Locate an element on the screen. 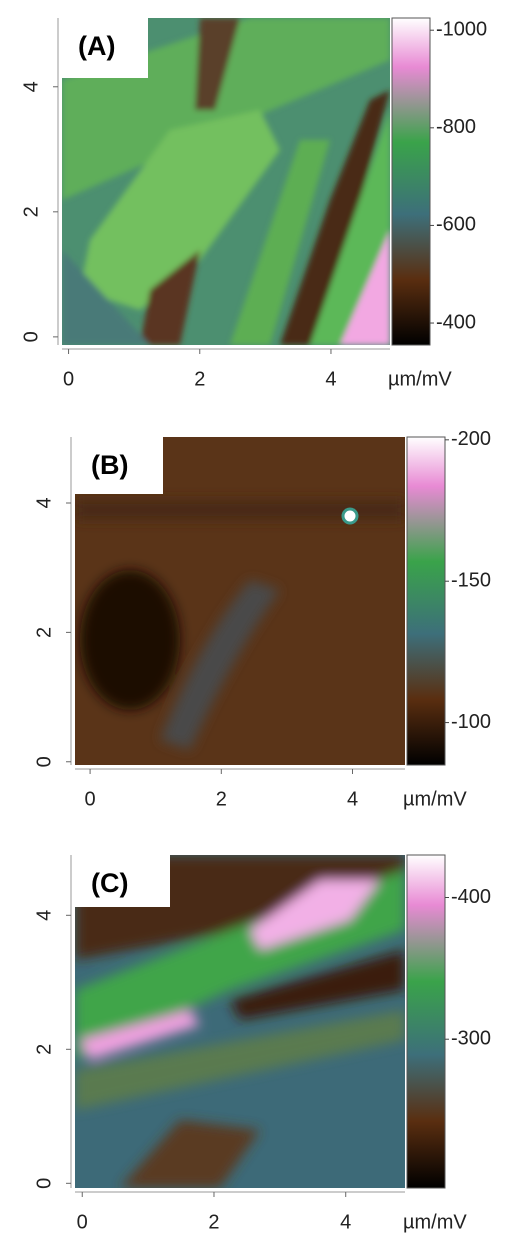 The image size is (519, 1236). colorbar-tick-label: -1000 is located at coordinates (461, 29).